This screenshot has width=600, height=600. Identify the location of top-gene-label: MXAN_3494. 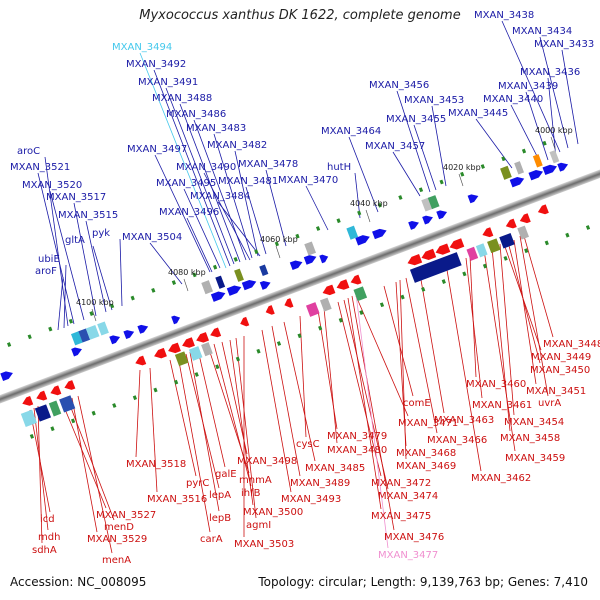
(142, 47).